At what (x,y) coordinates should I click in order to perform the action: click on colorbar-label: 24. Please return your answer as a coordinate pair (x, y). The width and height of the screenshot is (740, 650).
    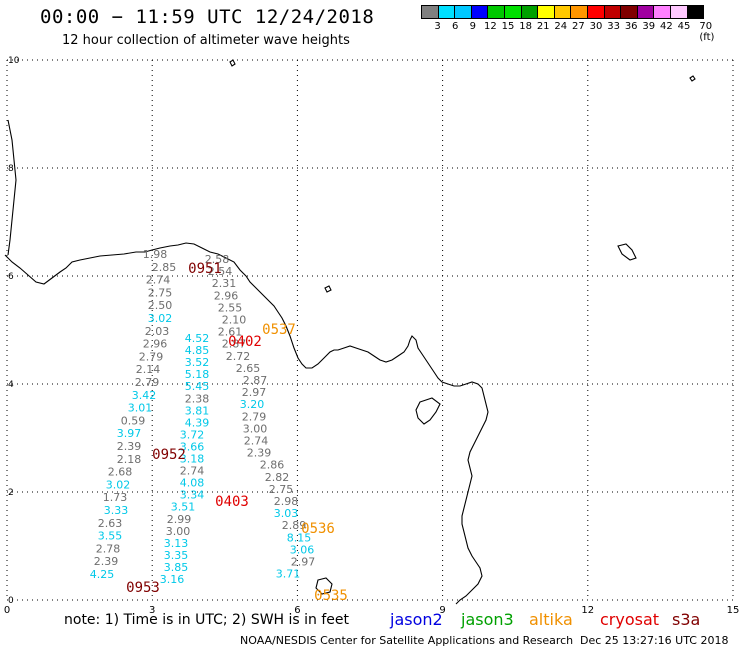
    Looking at the image, I should click on (561, 26).